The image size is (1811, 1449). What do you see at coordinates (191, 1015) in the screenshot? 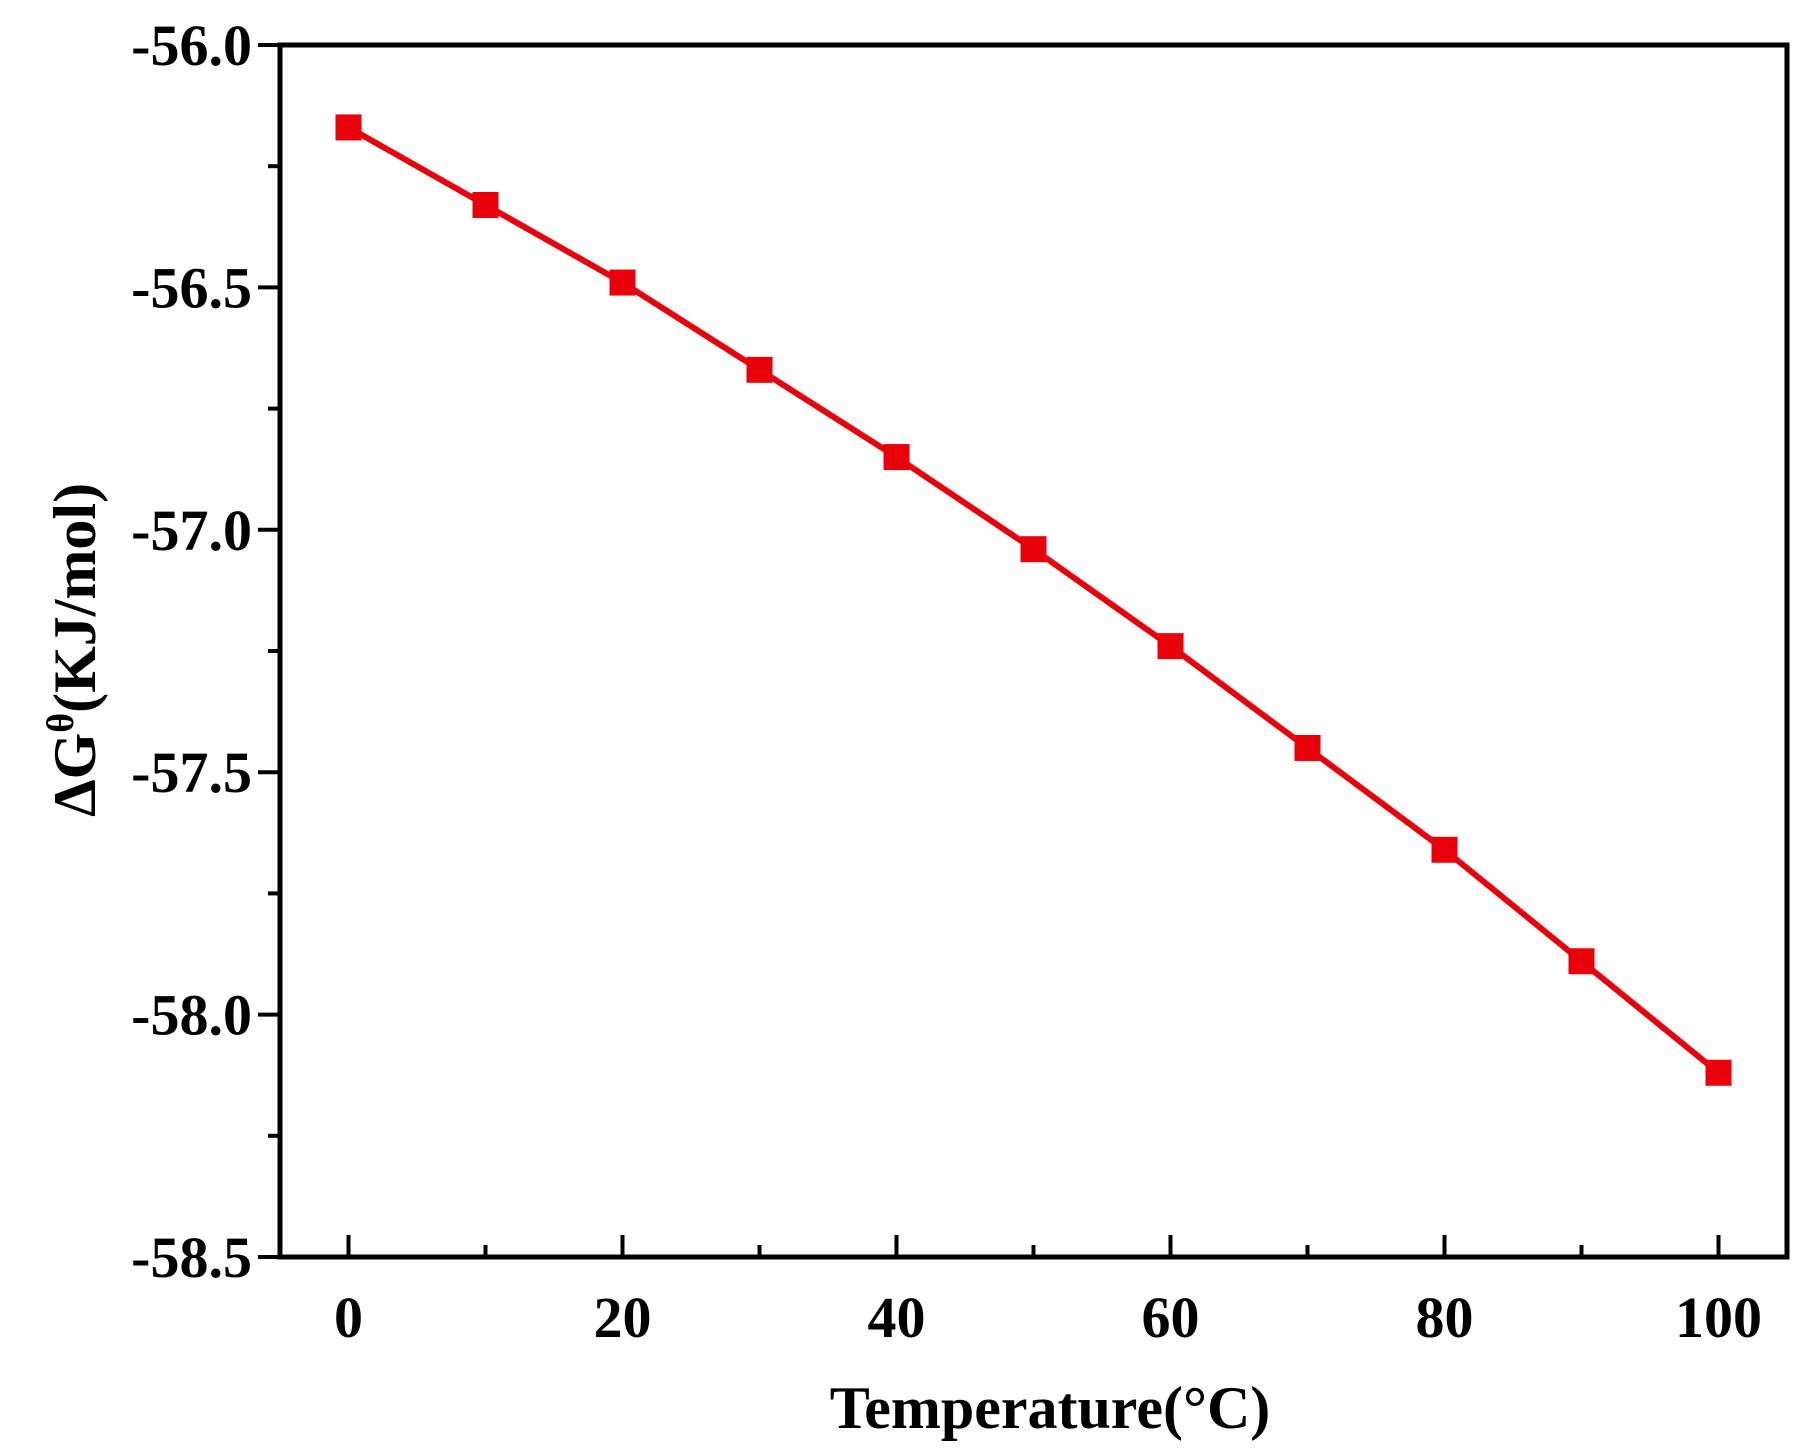
I see `y-tick-label: -58.0` at bounding box center [191, 1015].